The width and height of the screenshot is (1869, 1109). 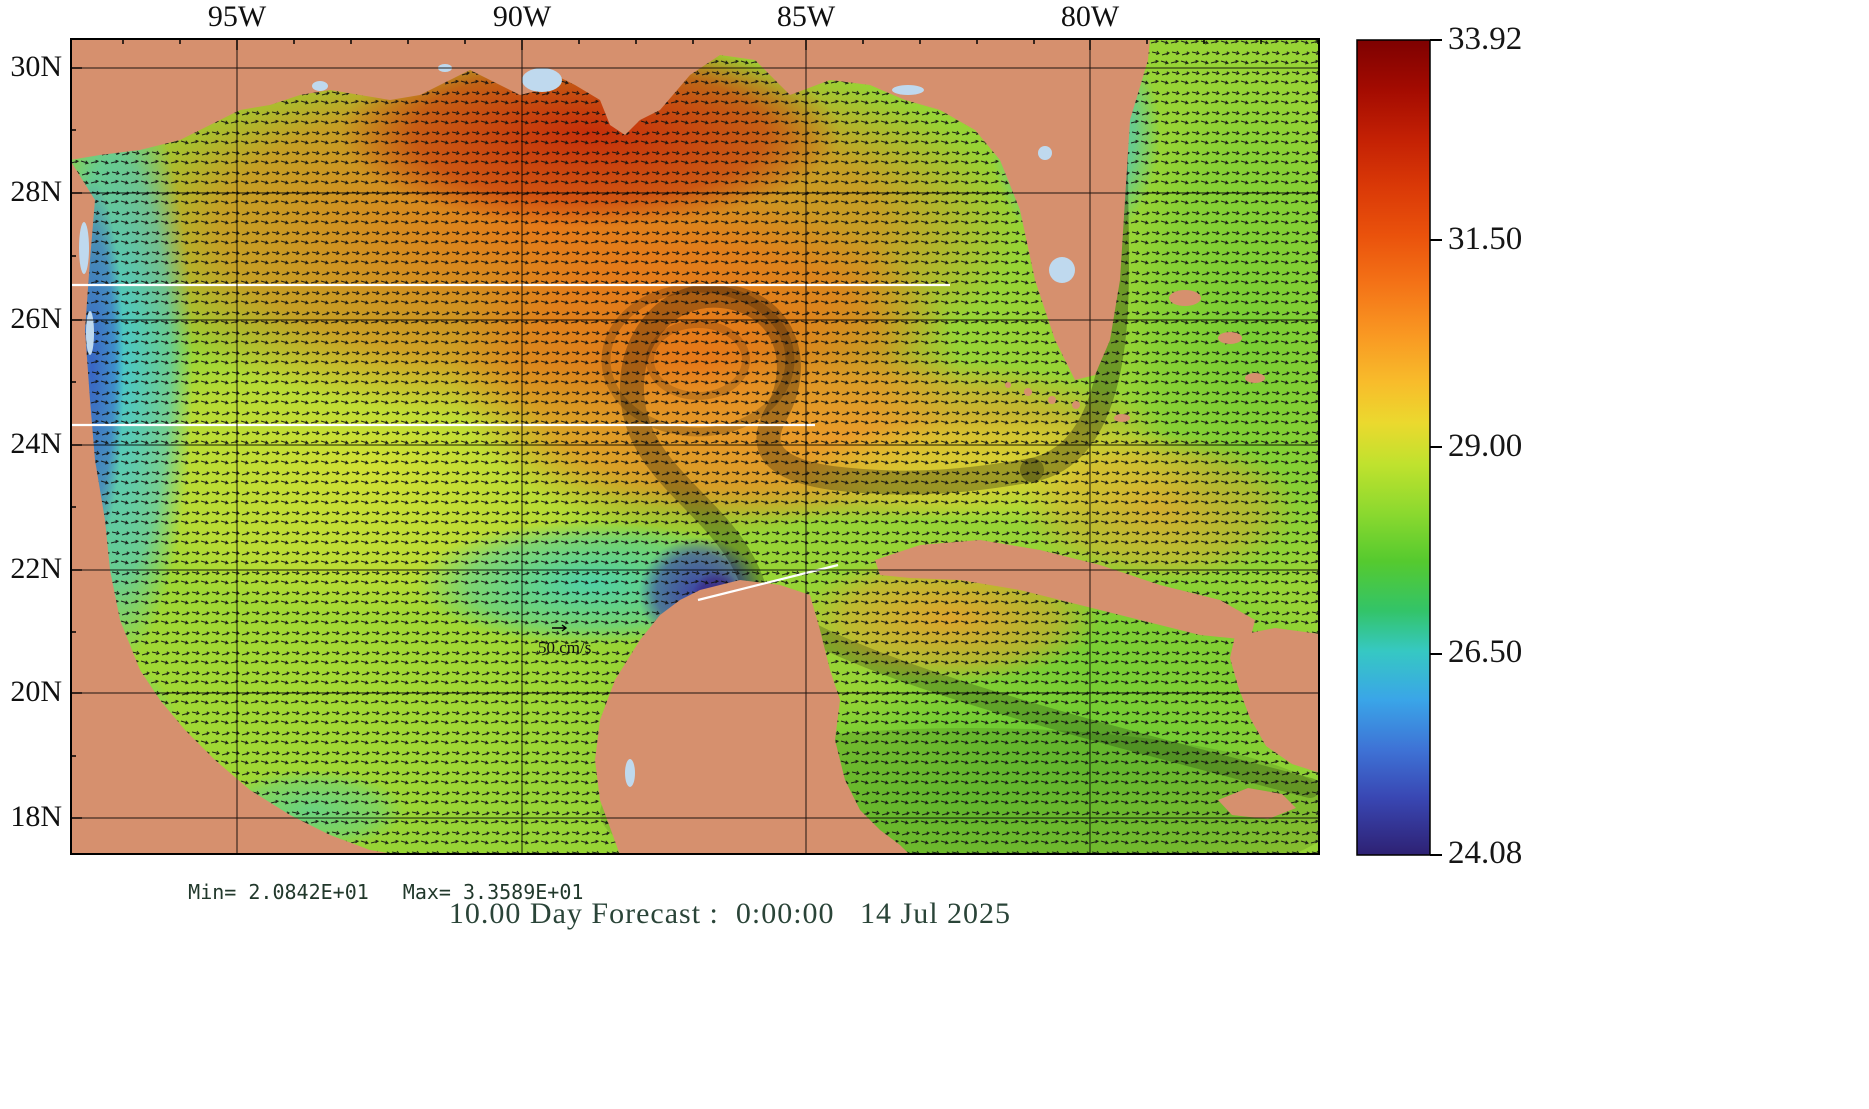 I want to click on field-max-label: Max= 3.3589E+01, so click(x=493, y=892).